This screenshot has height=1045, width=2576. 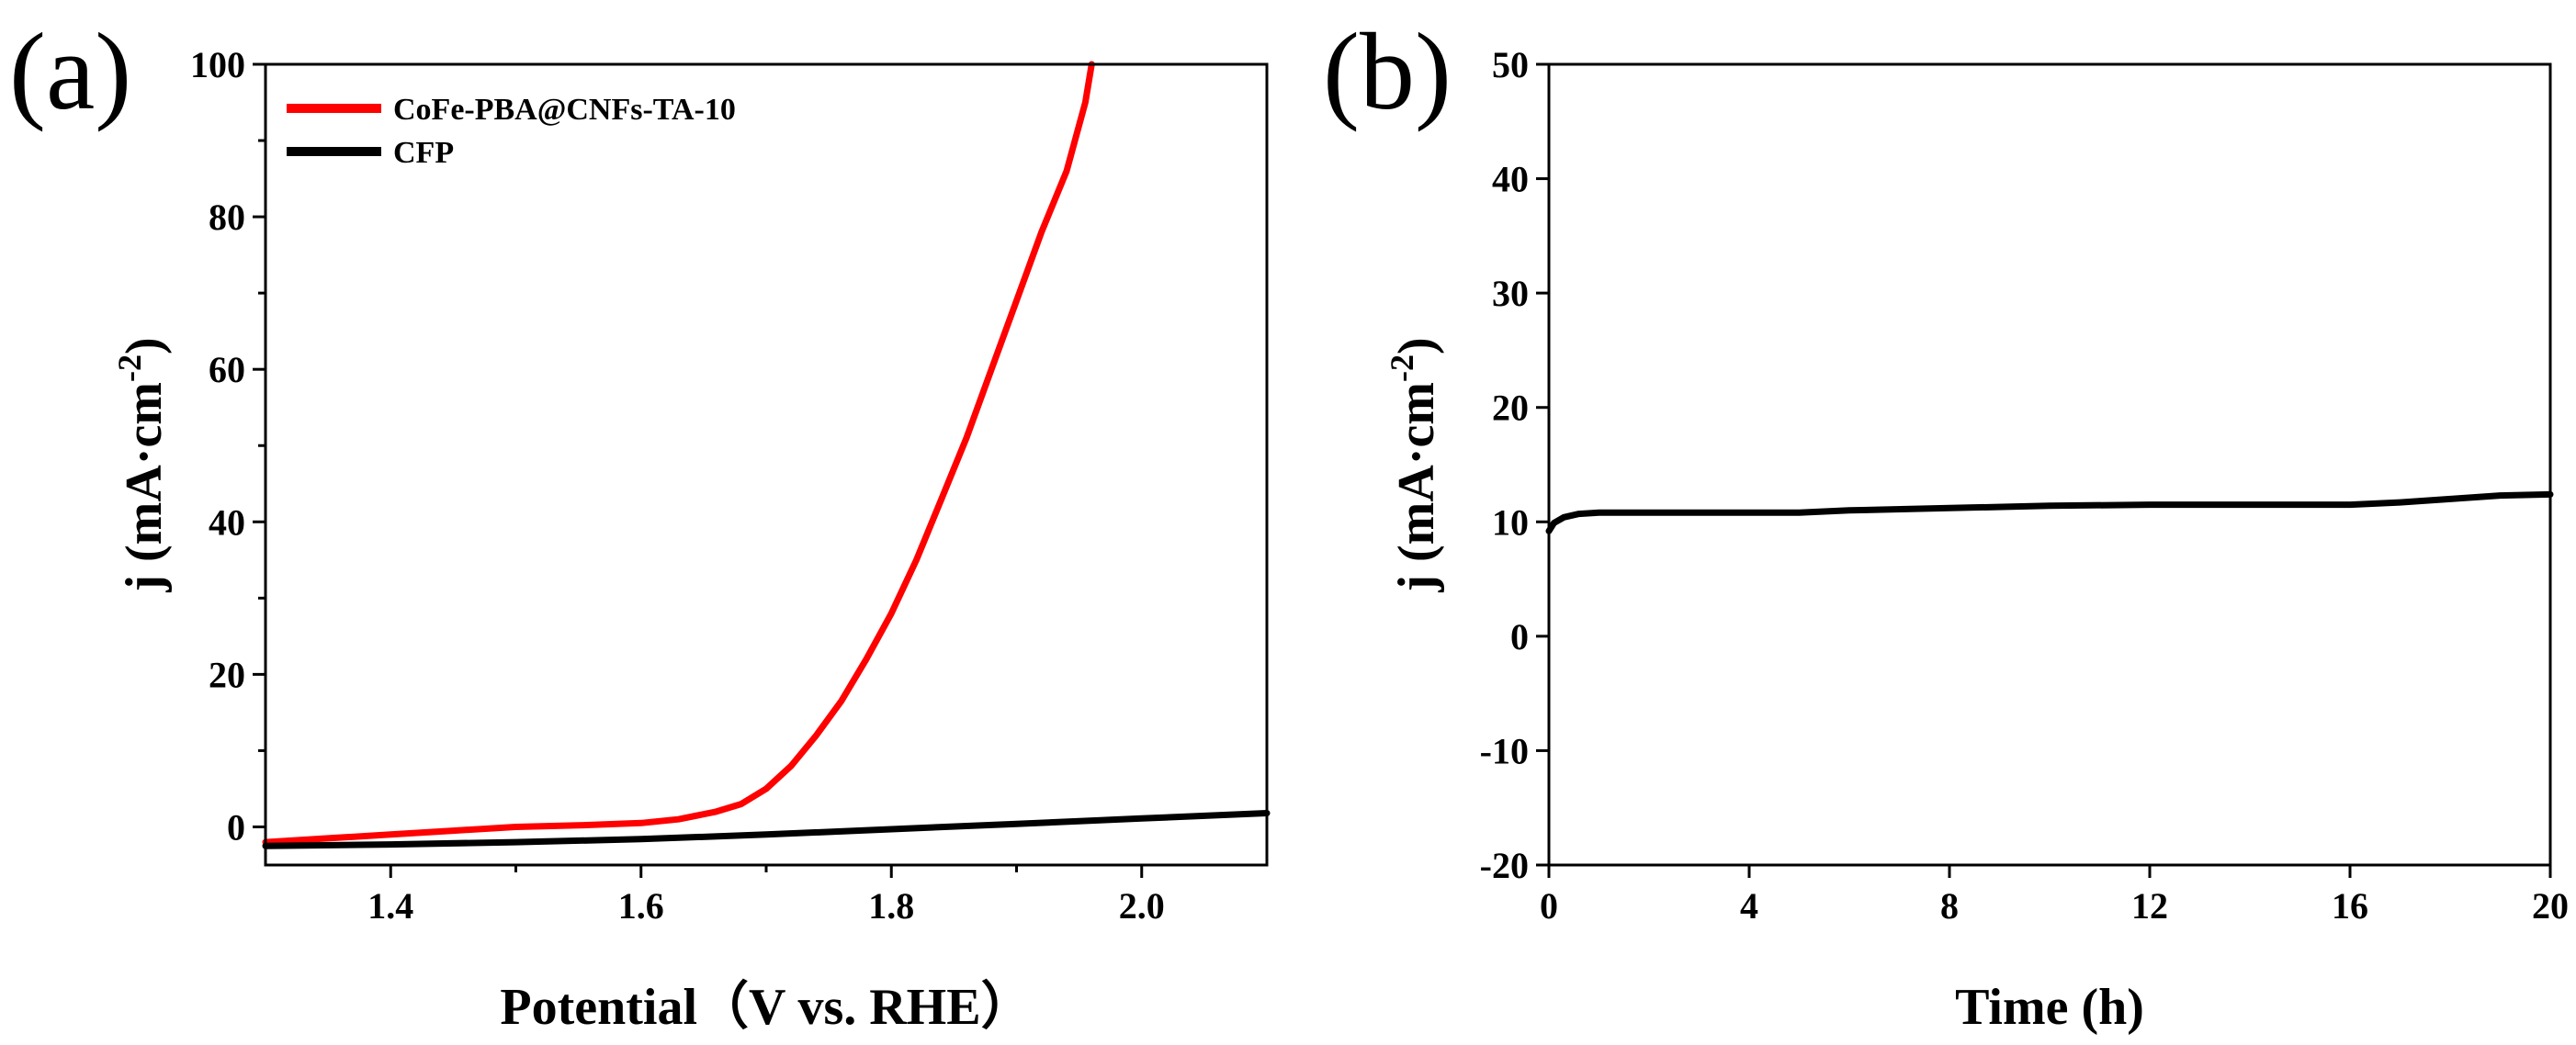 What do you see at coordinates (1142, 906) in the screenshot?
I see `x-tick-label-a-3: 2.0` at bounding box center [1142, 906].